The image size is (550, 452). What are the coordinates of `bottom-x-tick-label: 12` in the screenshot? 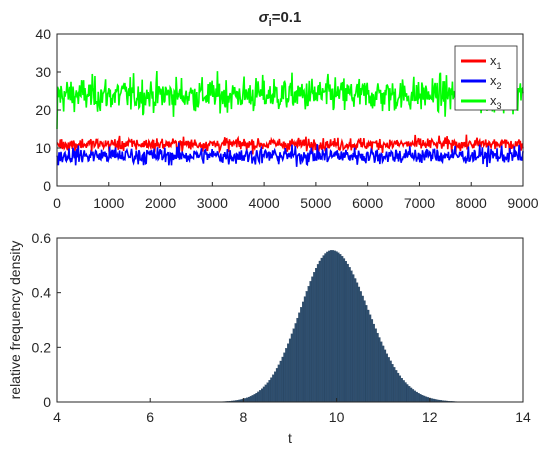 It's located at (430, 417).